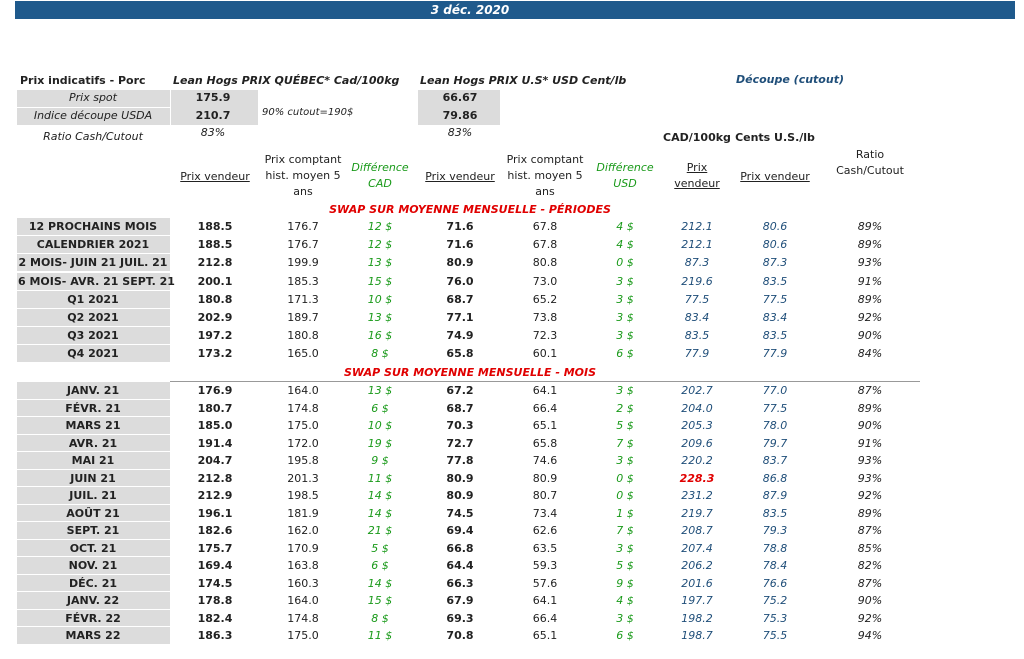 Image resolution: width=1024 pixels, height=659 pixels. What do you see at coordinates (697, 583) in the screenshot?
I see `cell: 201.6` at bounding box center [697, 583].